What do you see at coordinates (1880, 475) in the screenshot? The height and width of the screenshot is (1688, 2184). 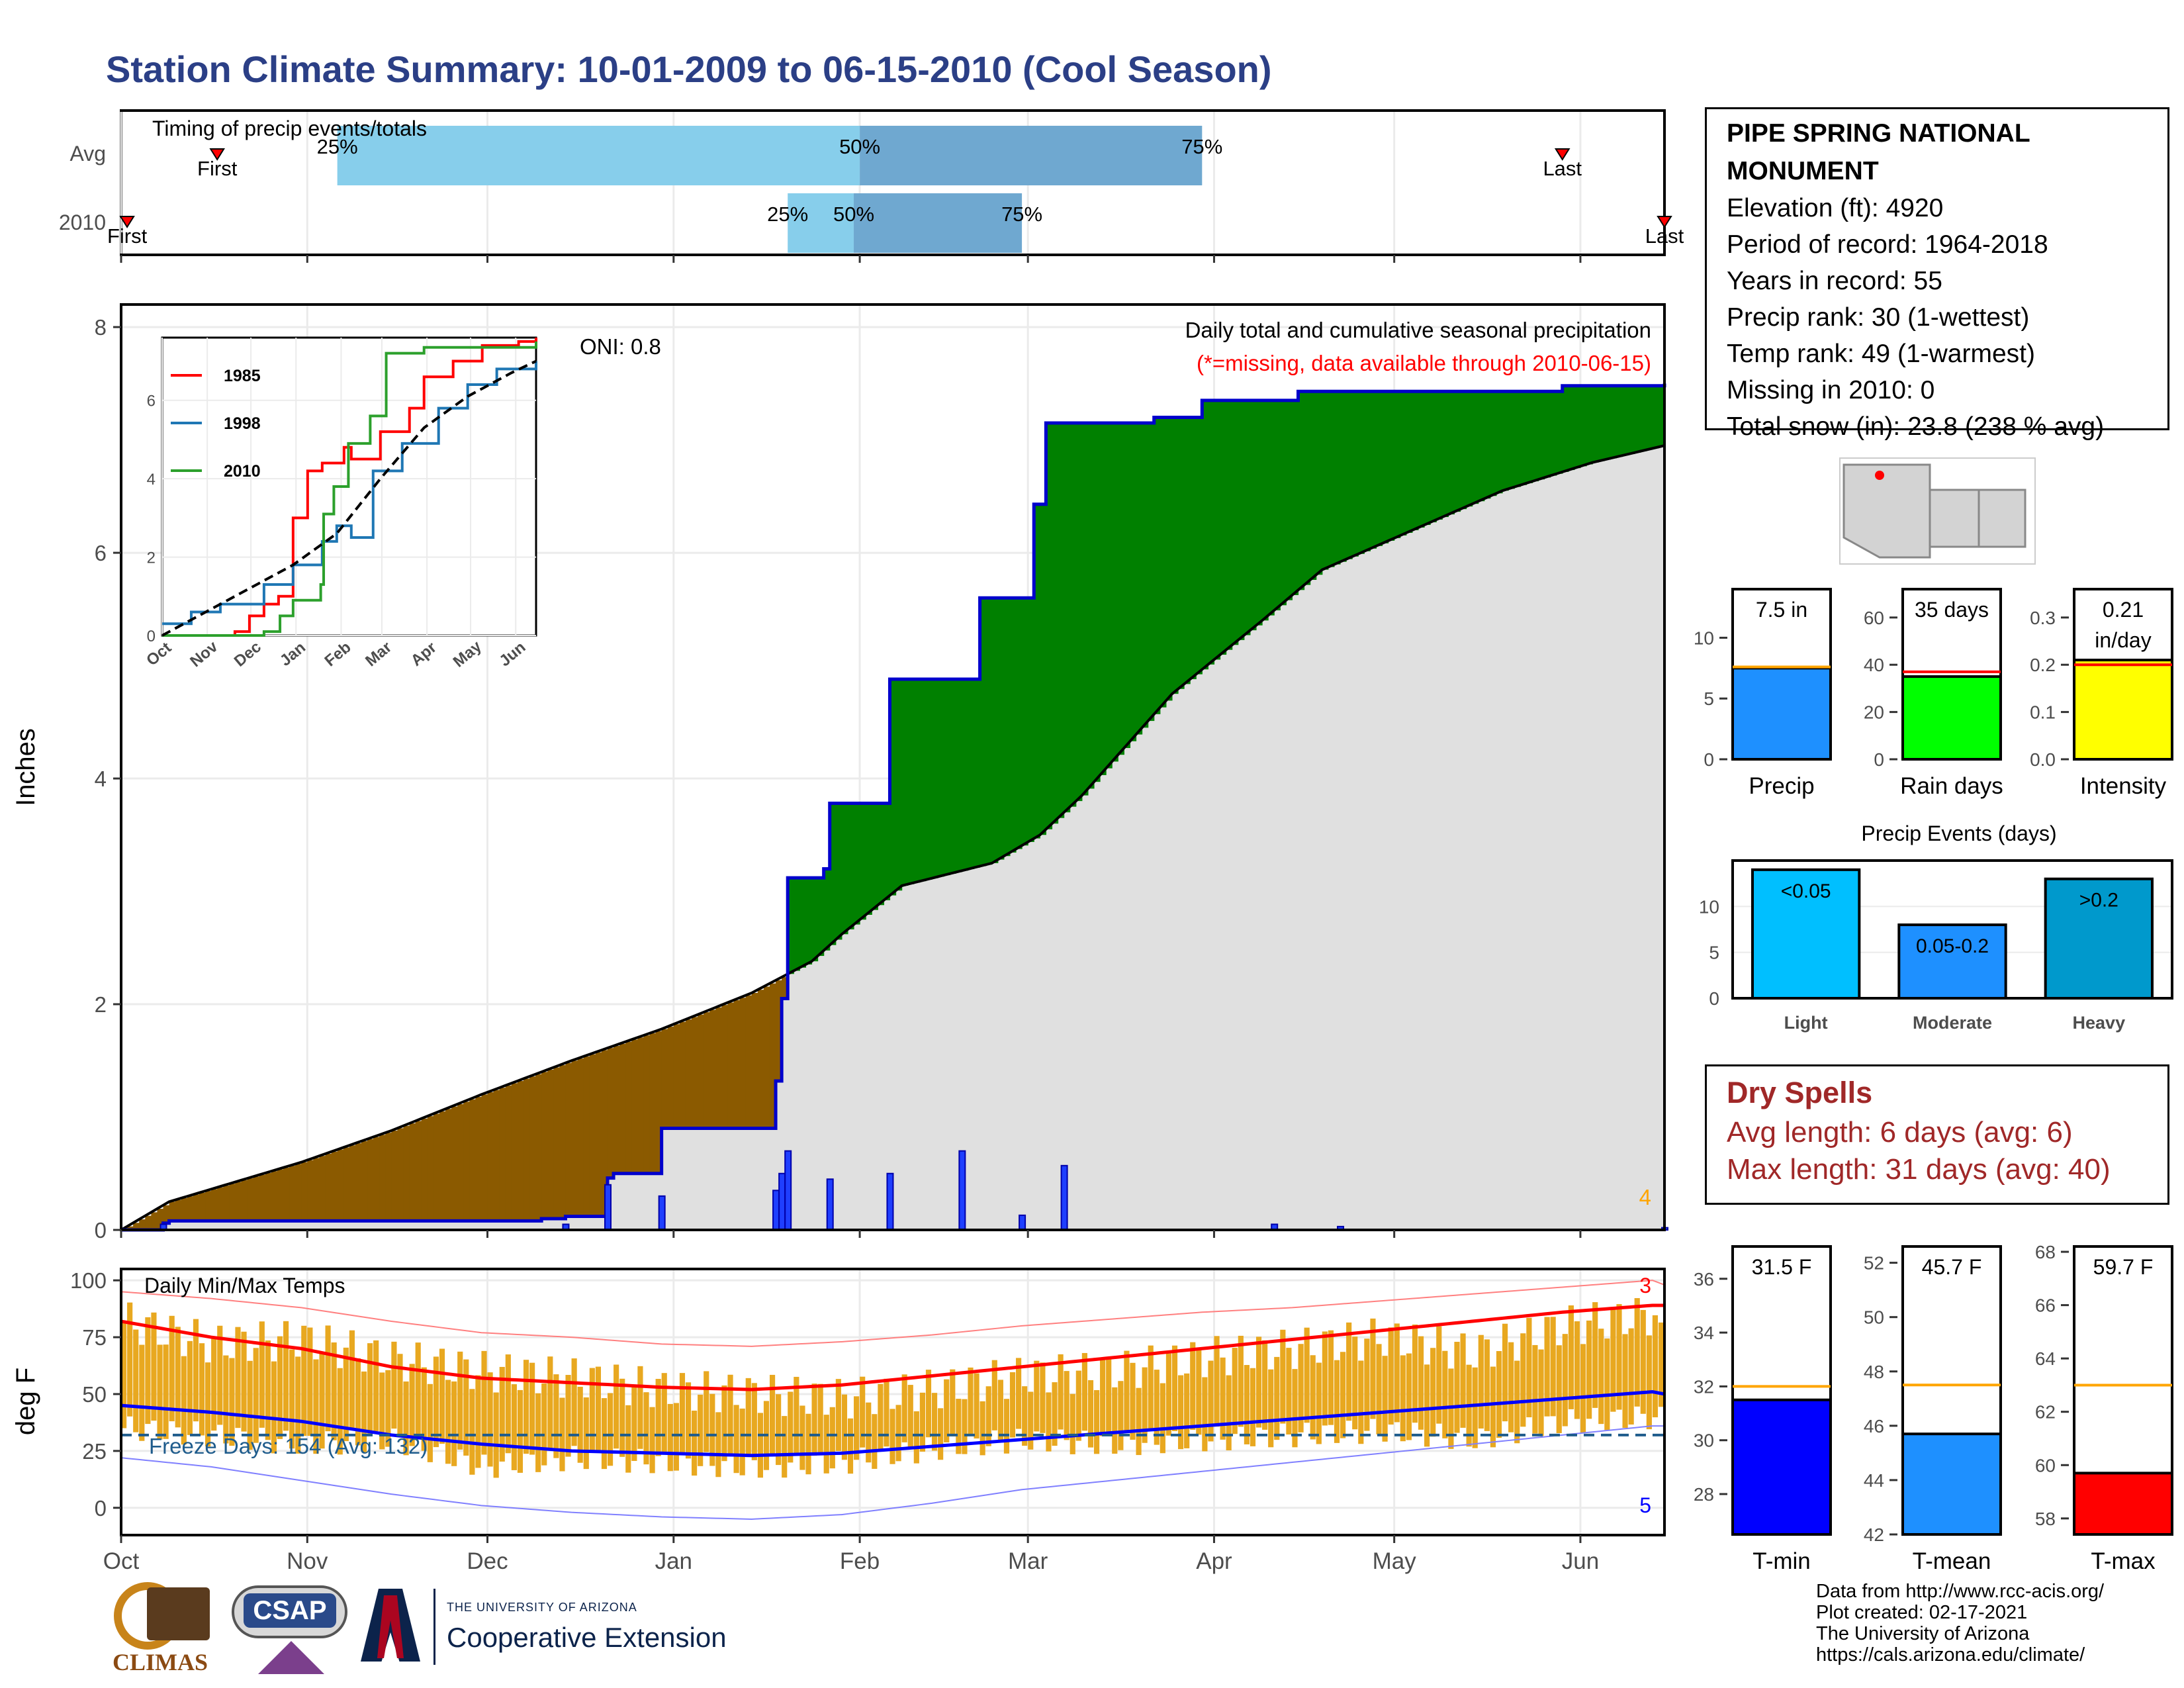 I see `station-marker` at bounding box center [1880, 475].